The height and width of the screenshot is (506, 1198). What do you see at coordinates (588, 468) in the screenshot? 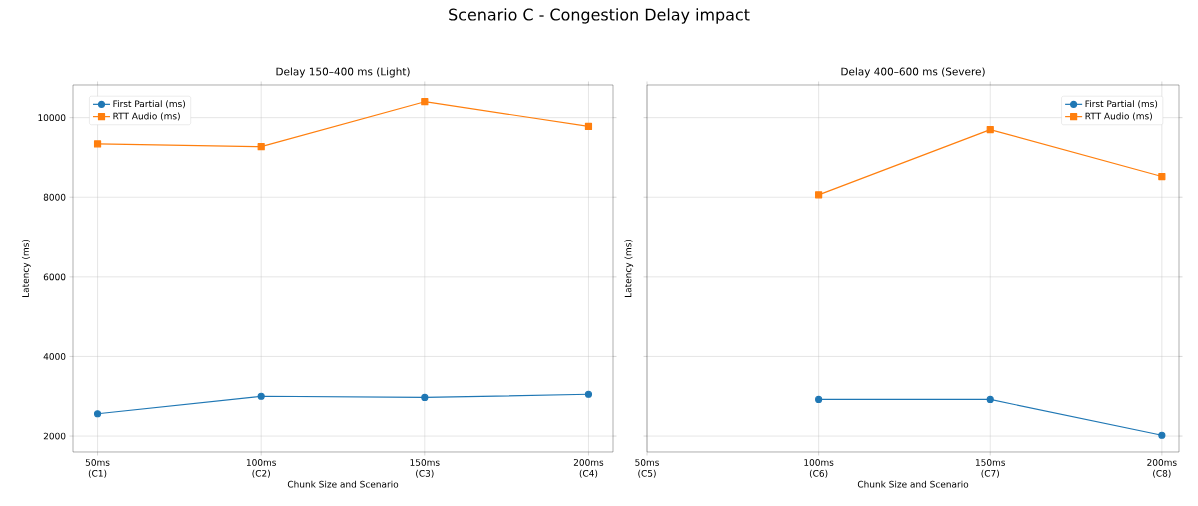
I see `x-tick-label: 200ms (C4)` at bounding box center [588, 468].